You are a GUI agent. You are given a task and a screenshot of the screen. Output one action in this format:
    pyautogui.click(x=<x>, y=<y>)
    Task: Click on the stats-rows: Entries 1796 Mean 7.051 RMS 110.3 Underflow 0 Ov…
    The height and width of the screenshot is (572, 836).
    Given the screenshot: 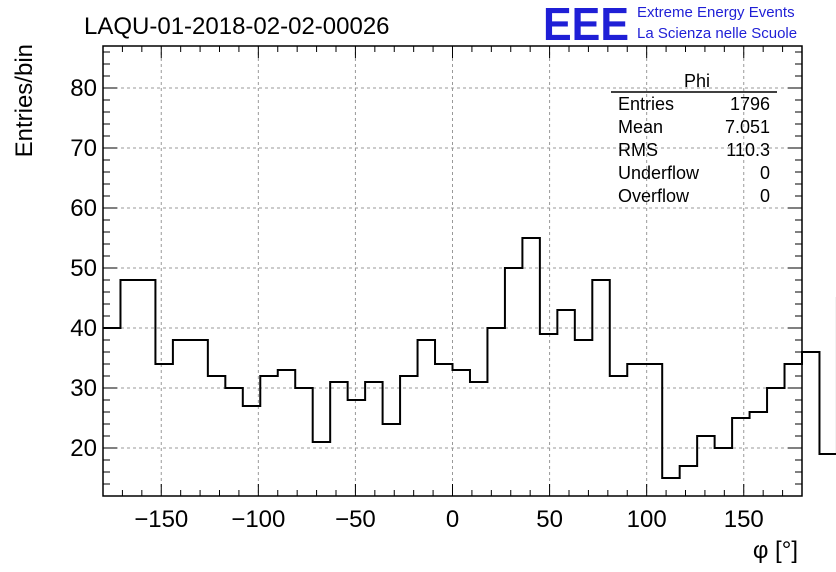 What is the action you would take?
    pyautogui.click(x=694, y=150)
    